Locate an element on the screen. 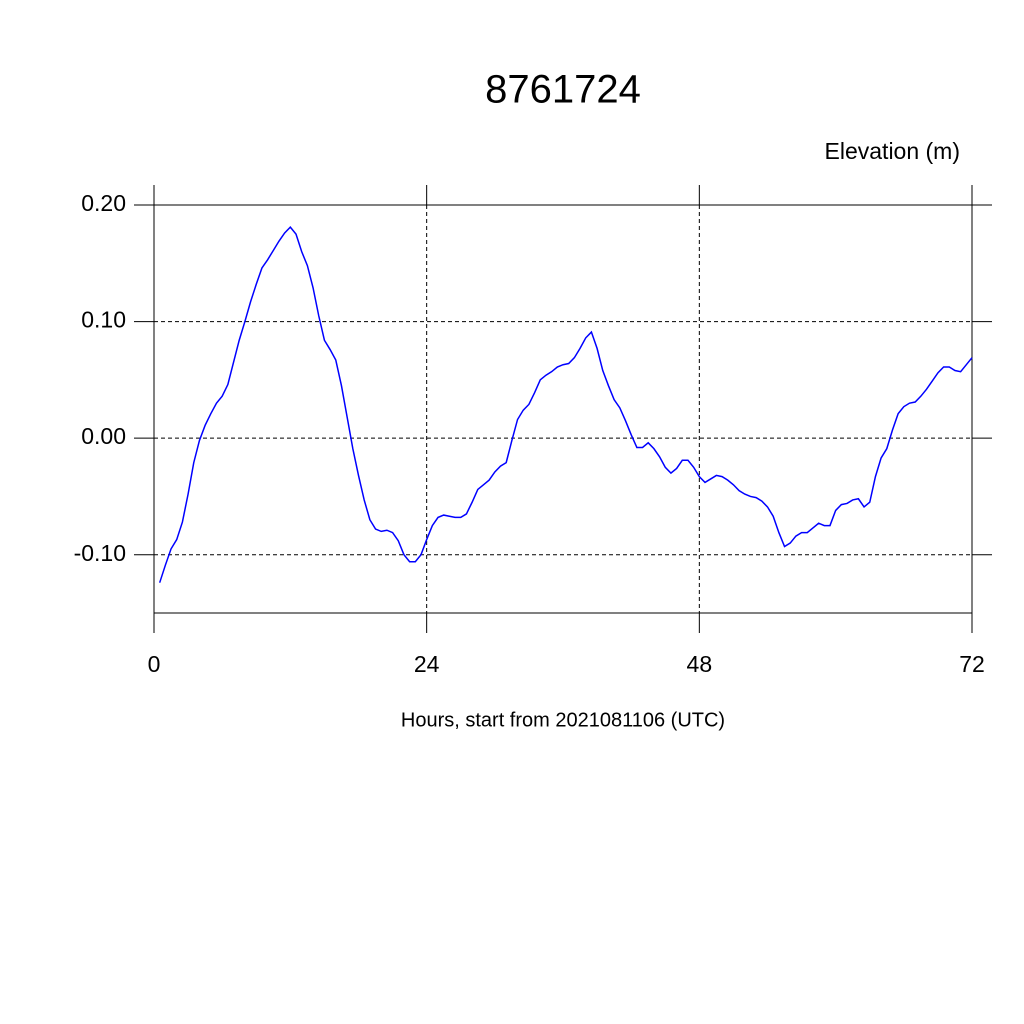 This screenshot has width=1024, height=1024. x-tick-label: 0 is located at coordinates (154, 664).